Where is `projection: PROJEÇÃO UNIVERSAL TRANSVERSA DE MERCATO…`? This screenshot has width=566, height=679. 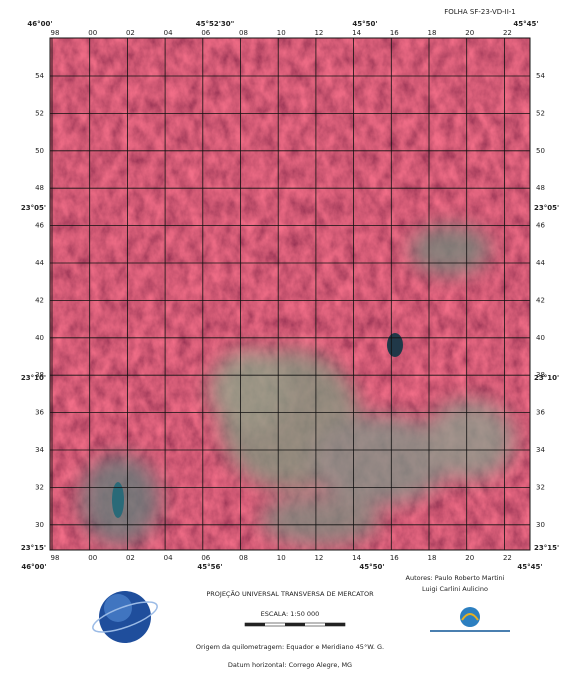
projection: PROJEÇÃO UNIVERSAL TRANSVERSA DE MERCATO… is located at coordinates (290, 593).